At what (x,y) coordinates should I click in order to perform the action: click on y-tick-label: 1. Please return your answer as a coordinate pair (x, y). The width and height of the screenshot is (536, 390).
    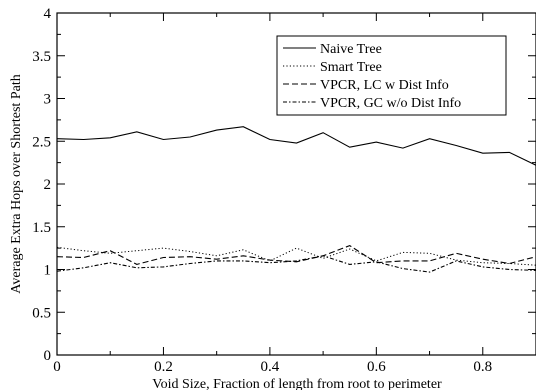
    Looking at the image, I should click on (48, 271).